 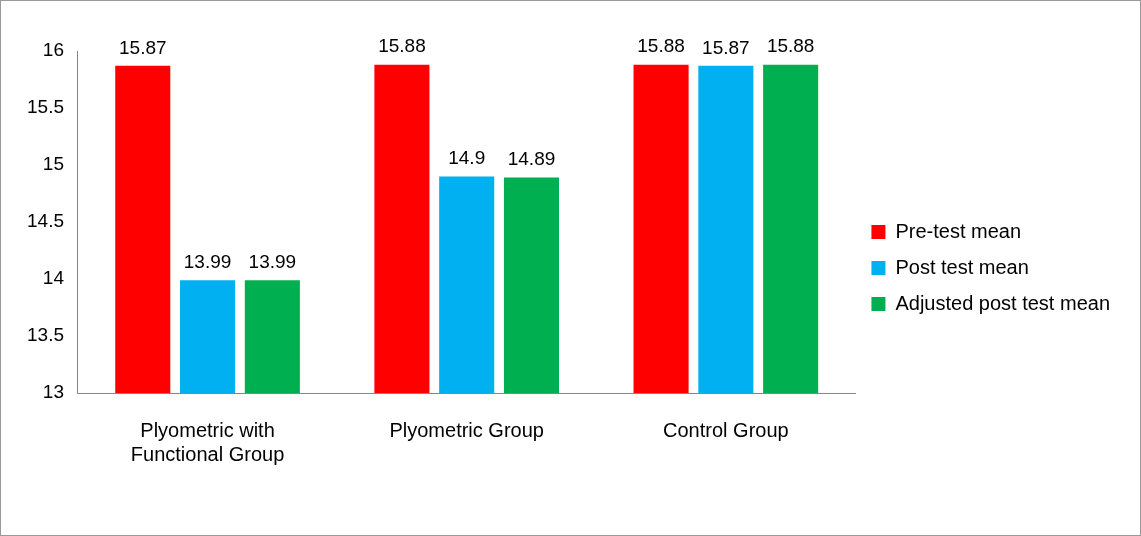 What do you see at coordinates (962, 266) in the screenshot?
I see `legend-label: Post test mean` at bounding box center [962, 266].